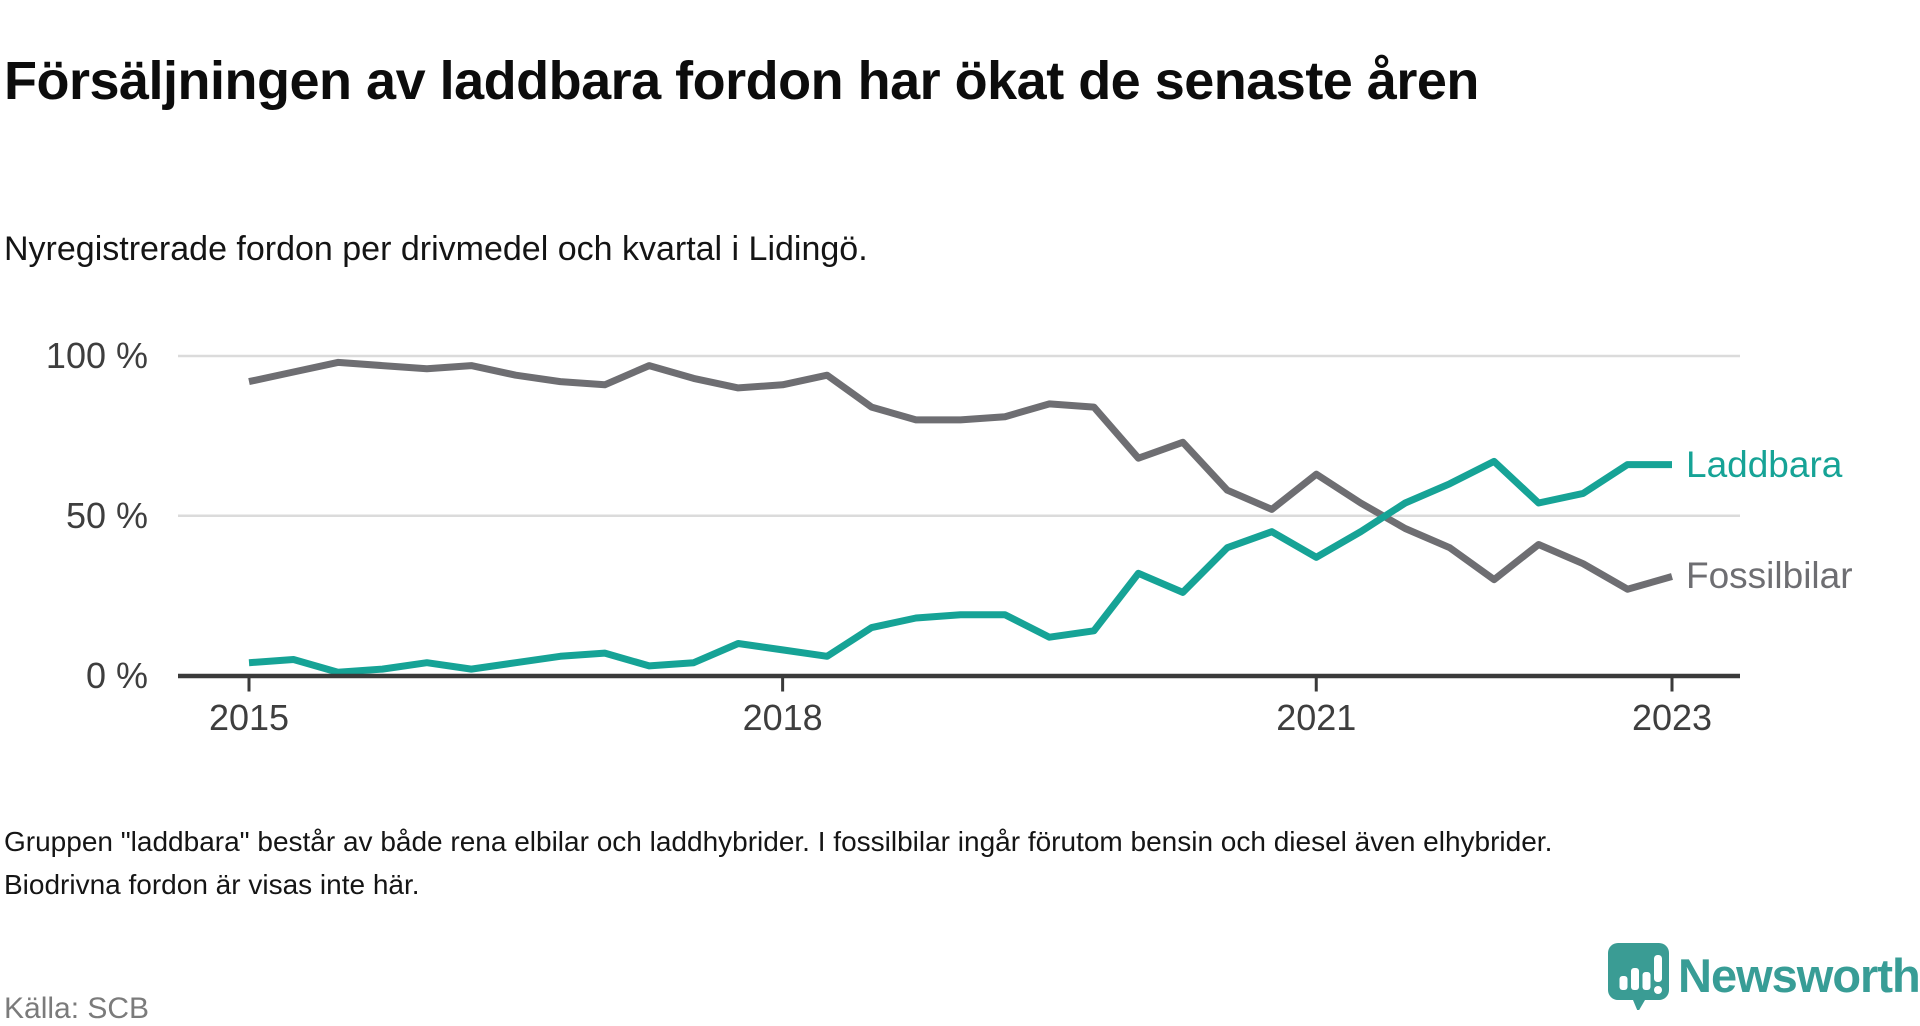 This screenshot has height=1026, width=1920. Describe the element at coordinates (959, 682) in the screenshot. I see `x-axis` at that location.